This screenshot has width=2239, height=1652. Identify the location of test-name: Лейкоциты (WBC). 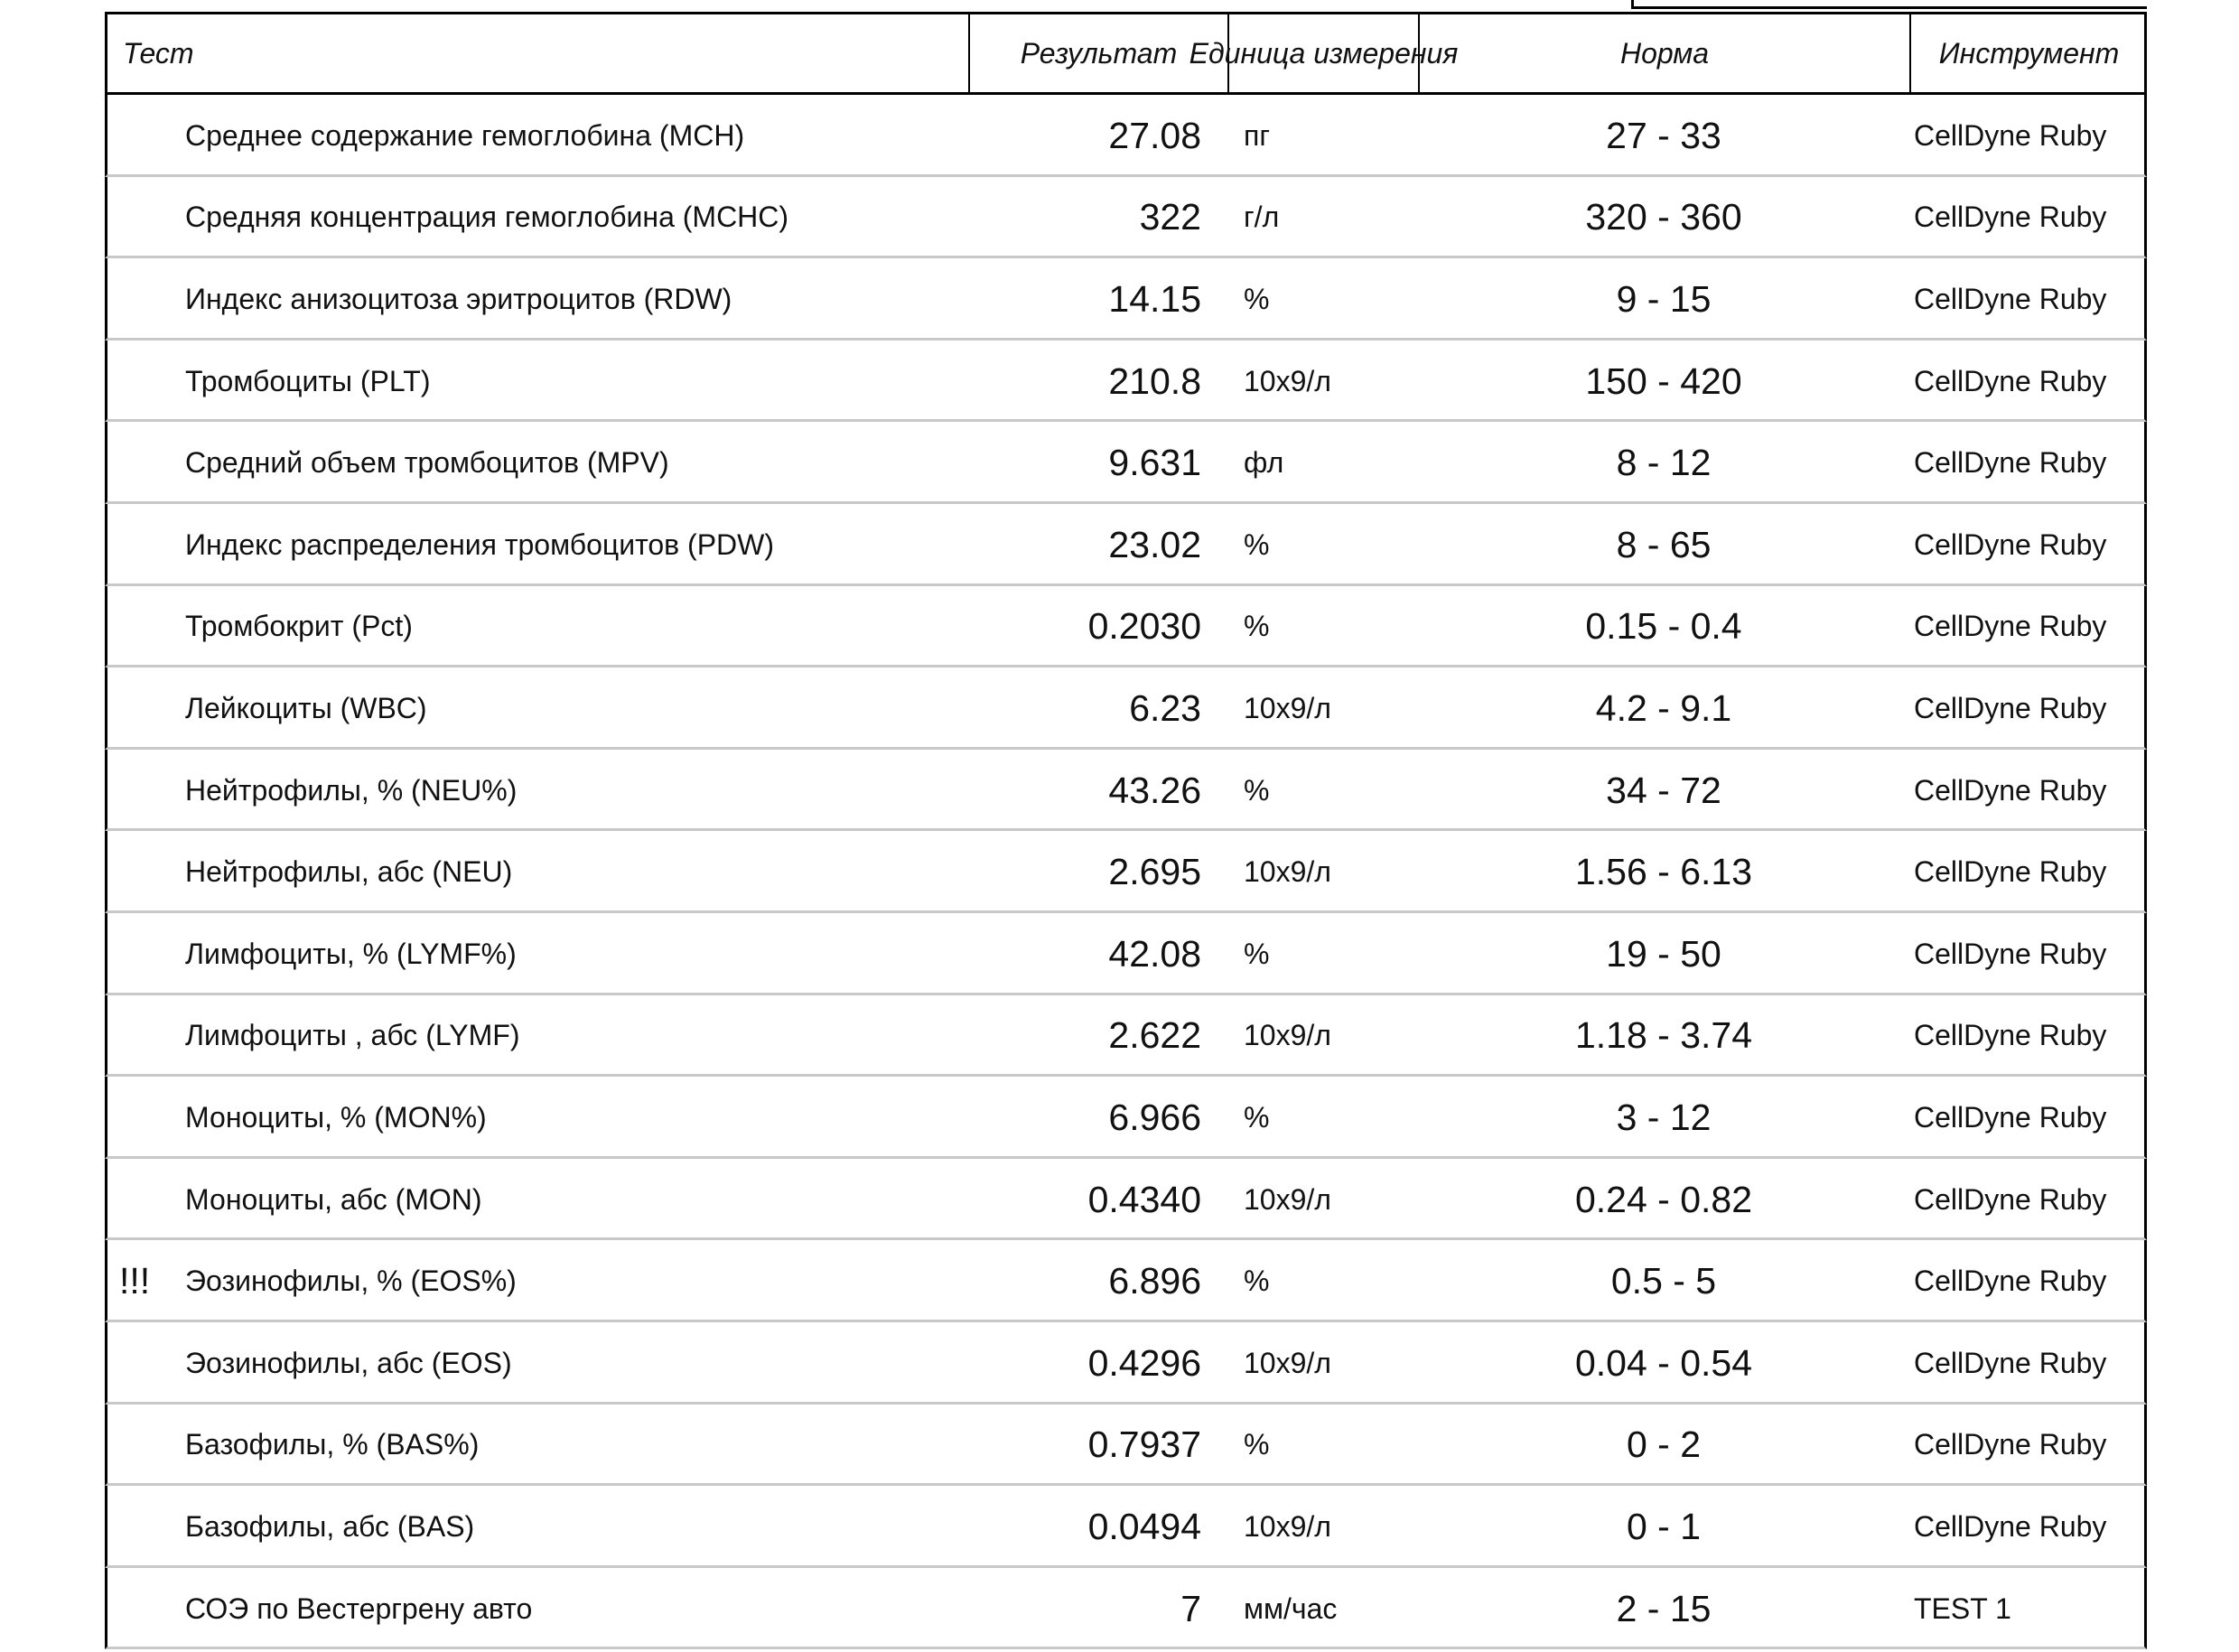
(306, 707).